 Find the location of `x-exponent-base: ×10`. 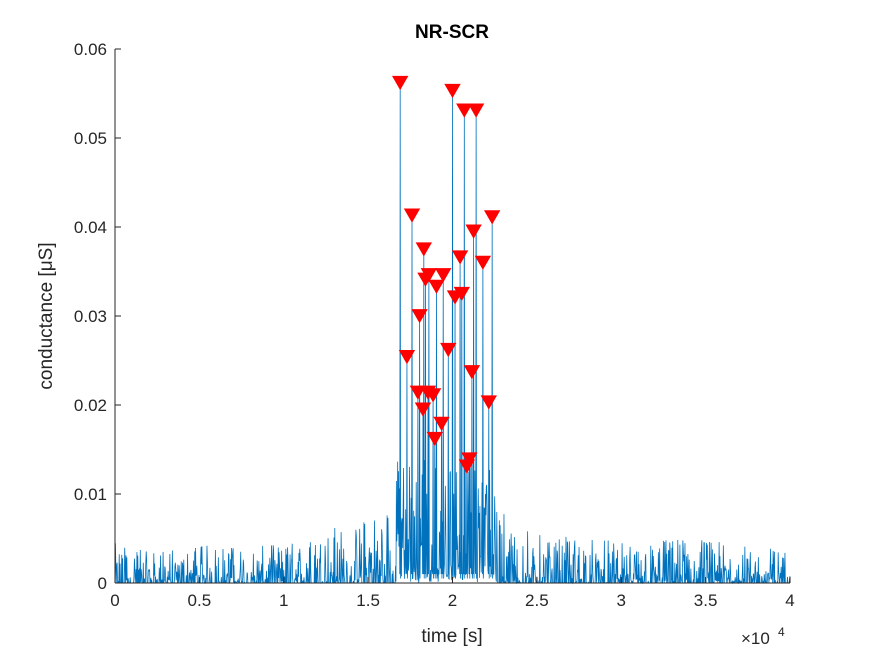

x-exponent-base: ×10 is located at coordinates (755, 638).